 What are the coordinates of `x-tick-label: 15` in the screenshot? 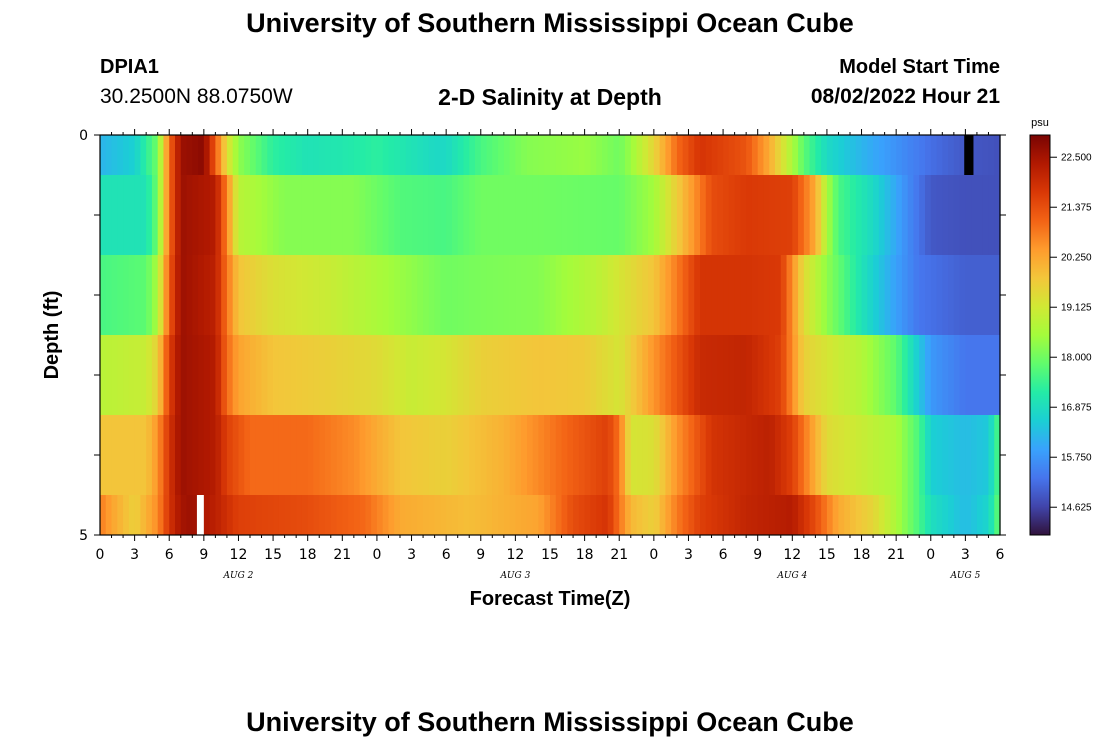 It's located at (550, 555).